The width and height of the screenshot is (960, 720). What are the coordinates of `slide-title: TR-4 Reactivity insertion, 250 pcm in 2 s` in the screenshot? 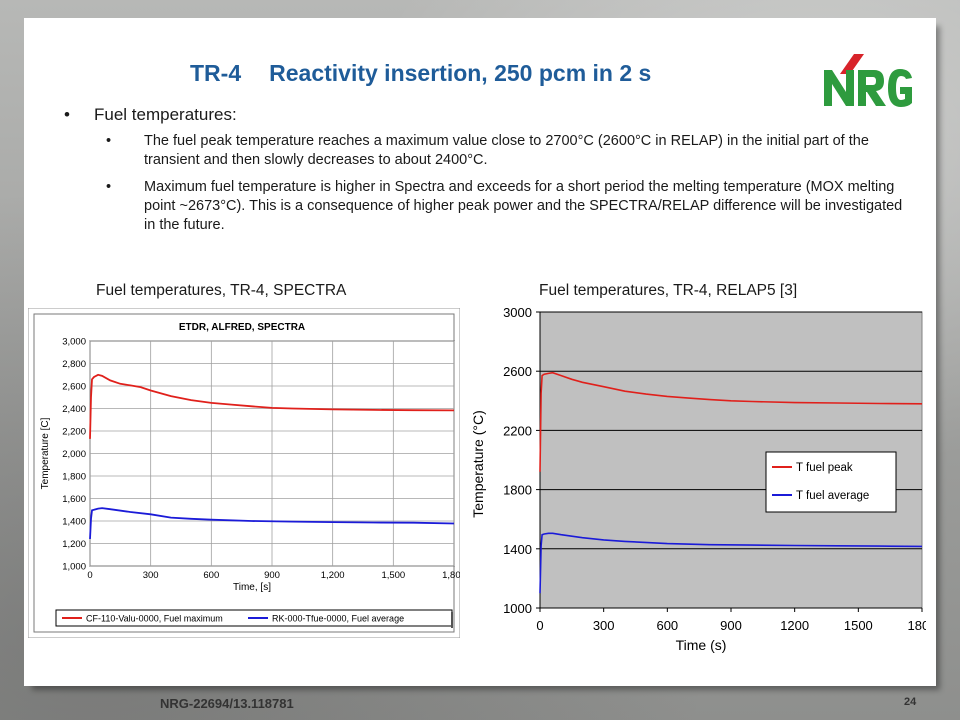 It's located at (420, 73).